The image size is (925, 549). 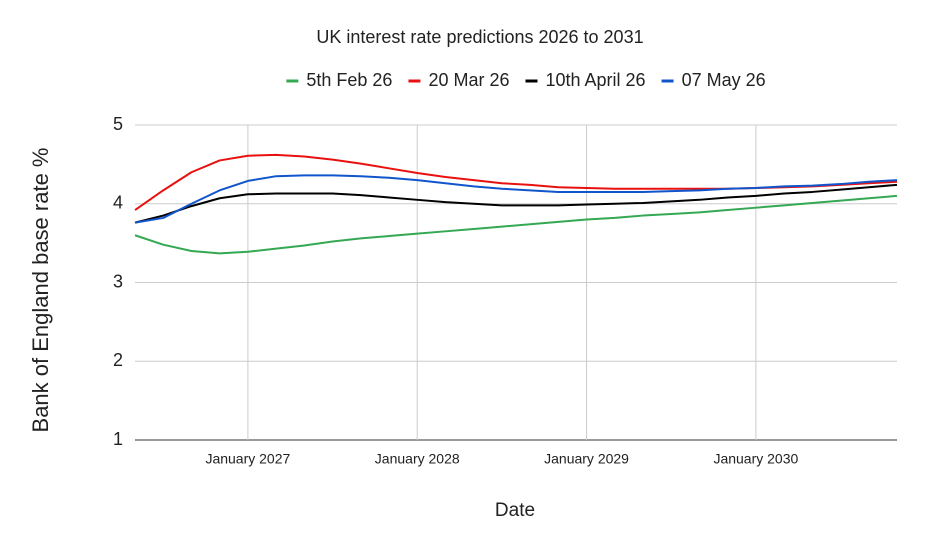 I want to click on x-tick-label: January 2030, so click(x=755, y=459).